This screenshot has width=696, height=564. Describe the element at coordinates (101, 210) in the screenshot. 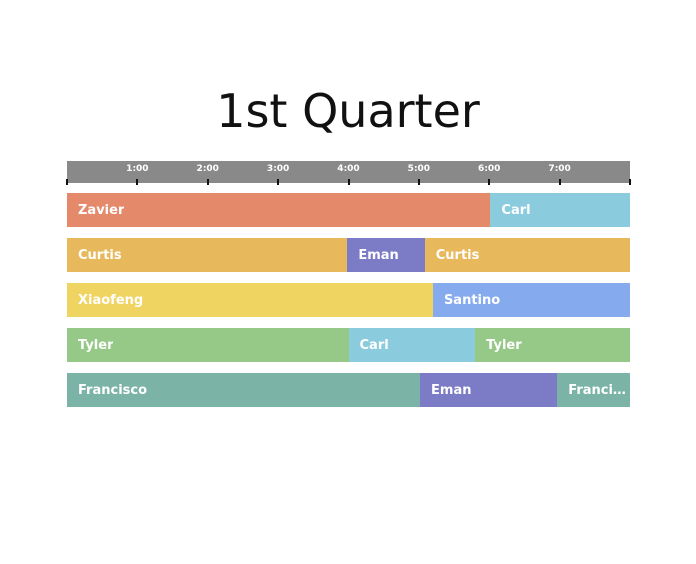

I see `segment-label: Zavier` at that location.